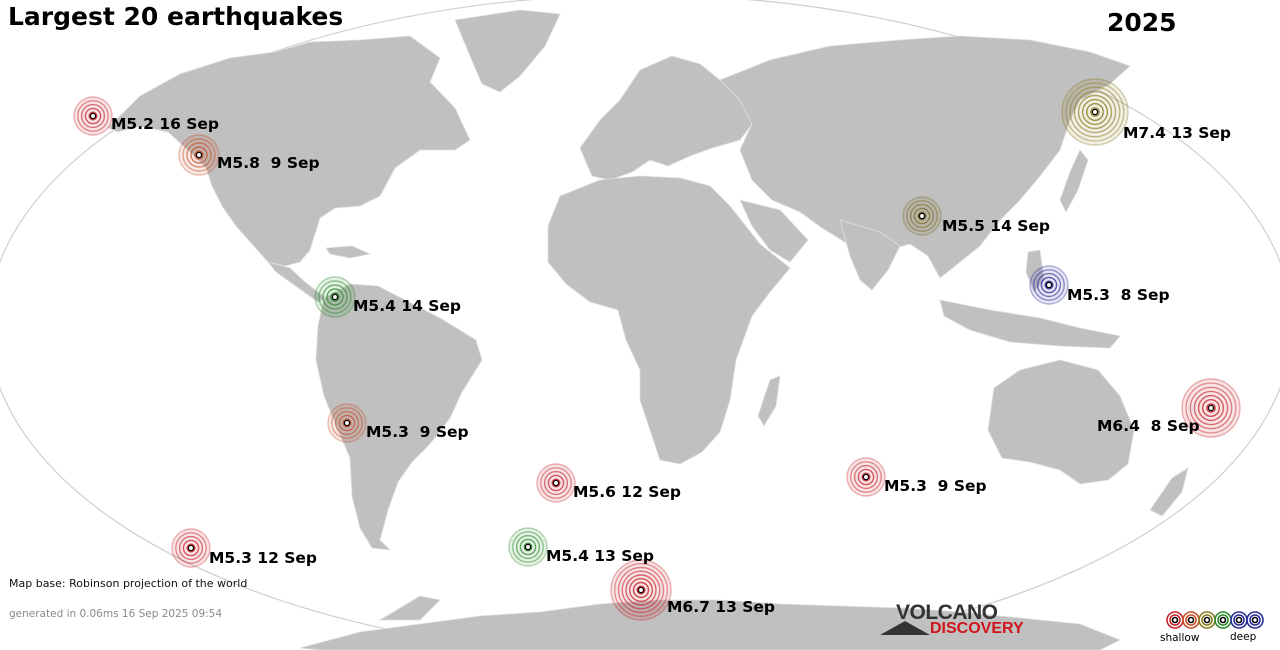 The height and width of the screenshot is (650, 1280). I want to click on quake-label: M5.4 13 Sep, so click(600, 556).